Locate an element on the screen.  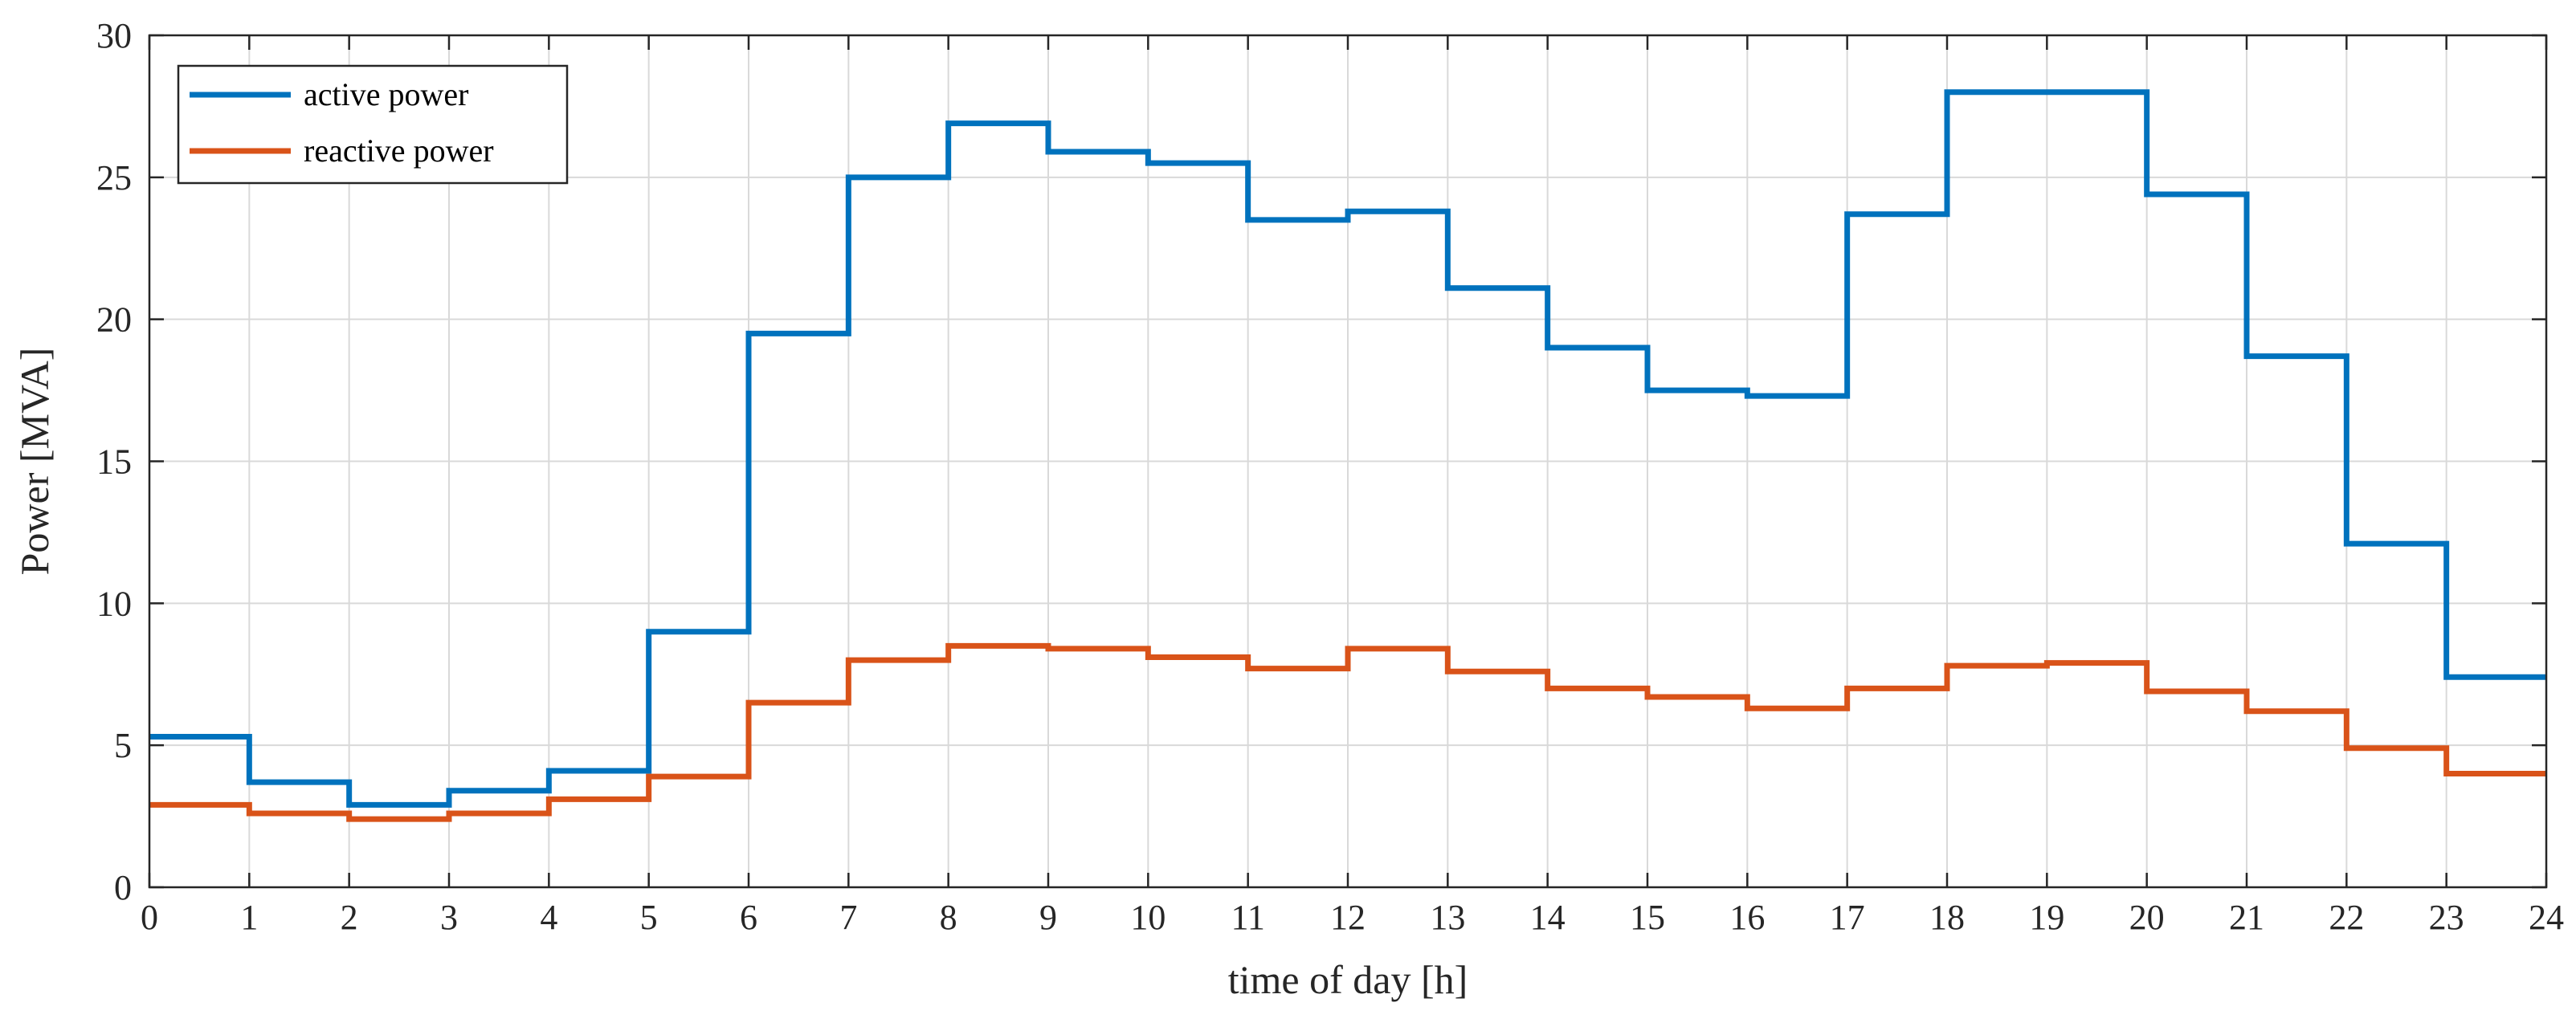
y-tick-label: 30 is located at coordinates (114, 35).